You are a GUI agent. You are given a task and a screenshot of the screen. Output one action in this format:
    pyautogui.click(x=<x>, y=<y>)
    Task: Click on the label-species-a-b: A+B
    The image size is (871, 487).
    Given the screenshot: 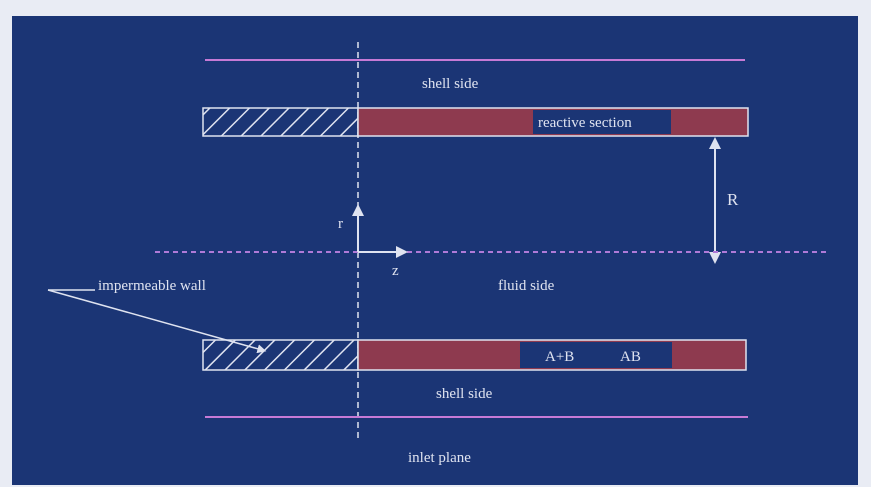 What is the action you would take?
    pyautogui.click(x=559, y=357)
    